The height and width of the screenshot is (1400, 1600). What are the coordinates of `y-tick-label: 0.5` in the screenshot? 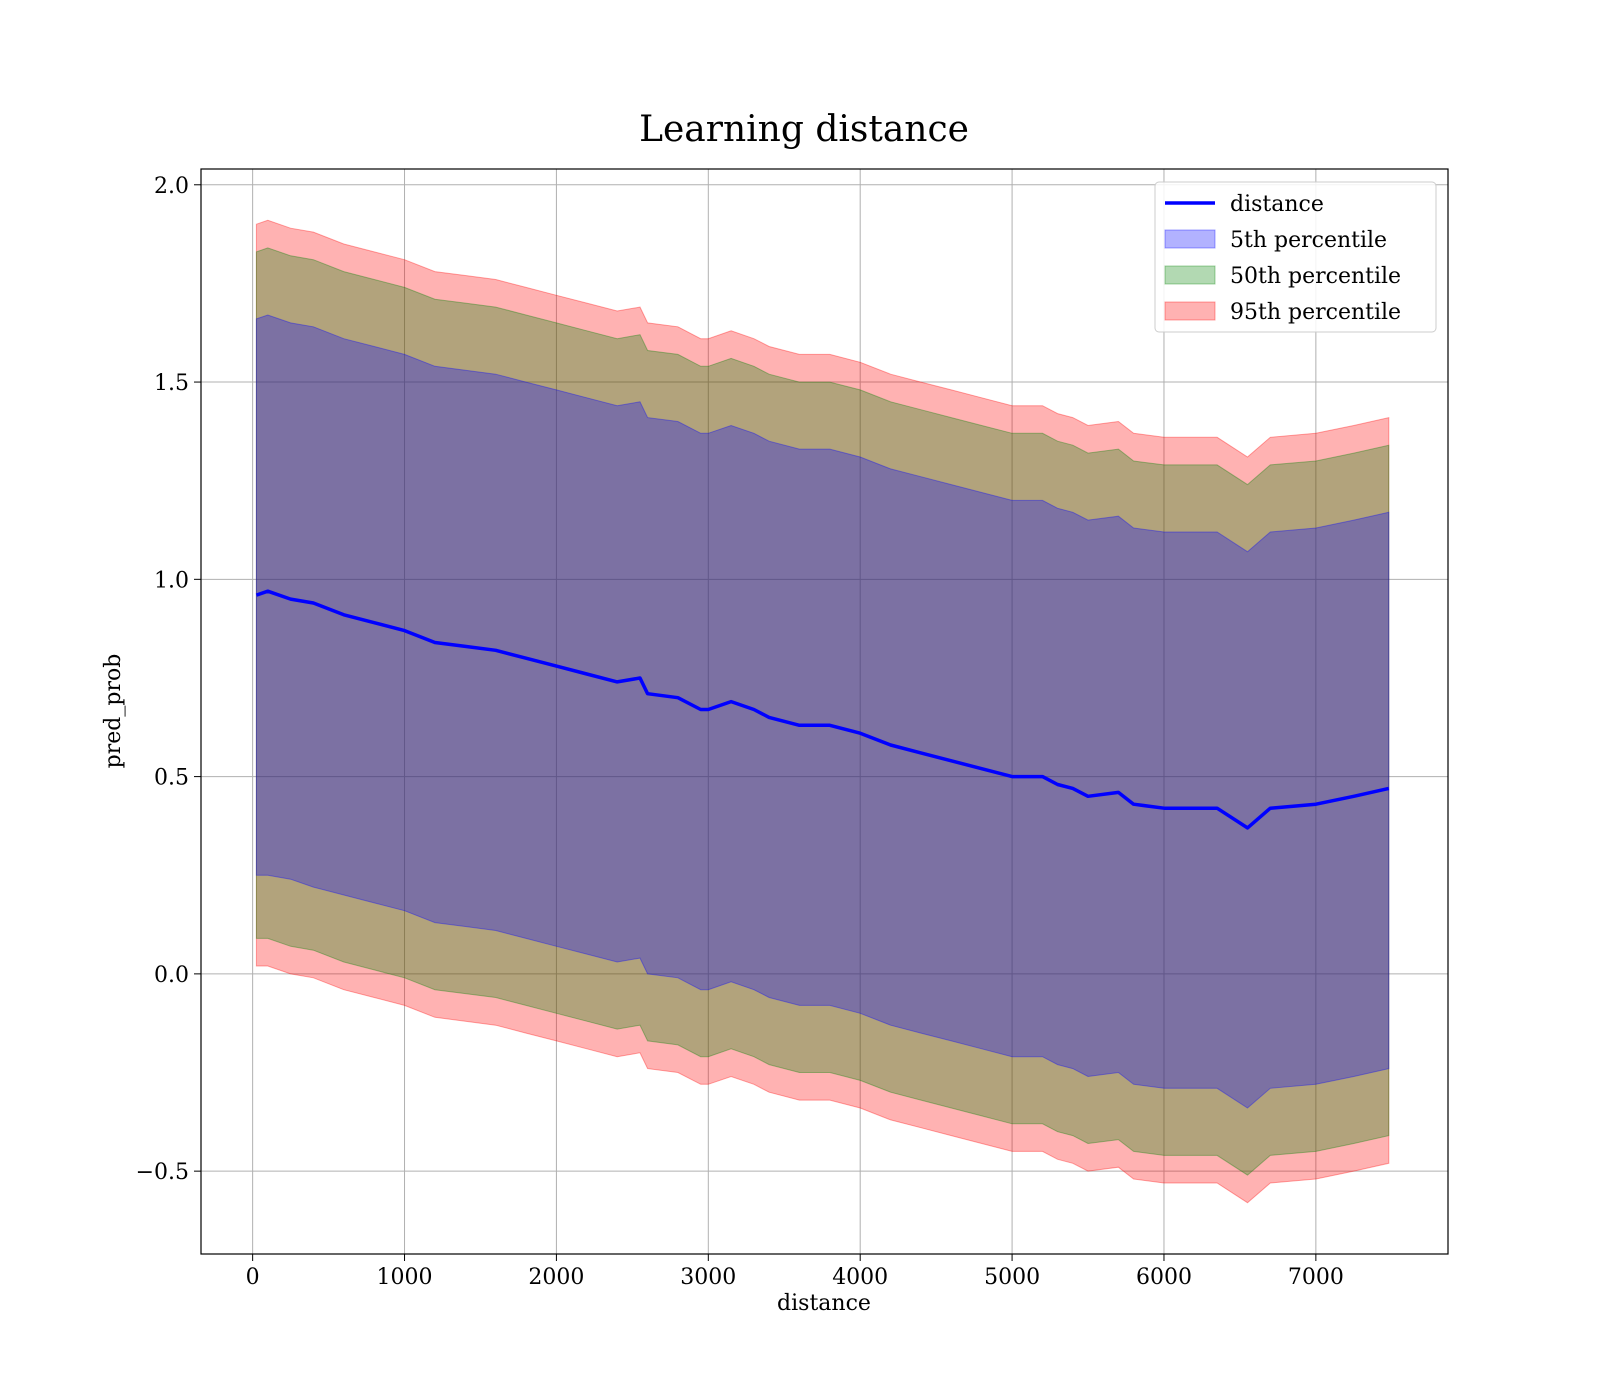 It's located at (171, 778).